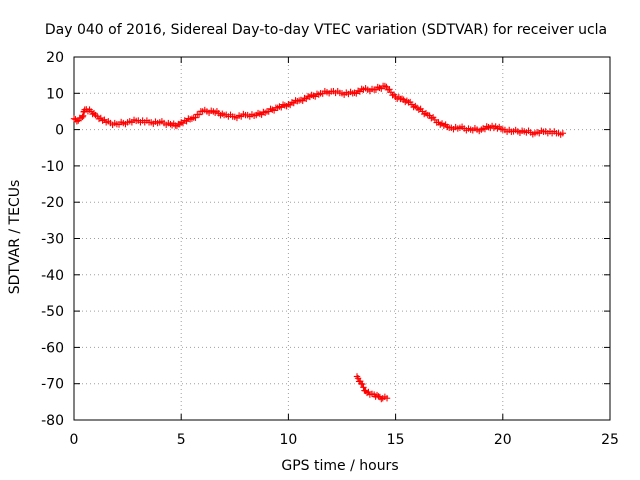 The width and height of the screenshot is (640, 480). What do you see at coordinates (52, 385) in the screenshot?
I see `y-tick-label: -70` at bounding box center [52, 385].